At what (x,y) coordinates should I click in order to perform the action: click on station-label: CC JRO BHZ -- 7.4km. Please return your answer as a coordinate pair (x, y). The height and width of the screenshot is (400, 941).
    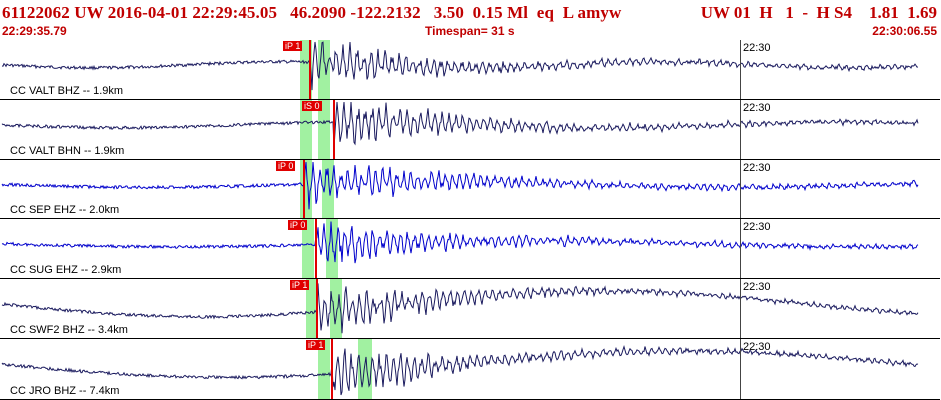
    Looking at the image, I should click on (65, 391).